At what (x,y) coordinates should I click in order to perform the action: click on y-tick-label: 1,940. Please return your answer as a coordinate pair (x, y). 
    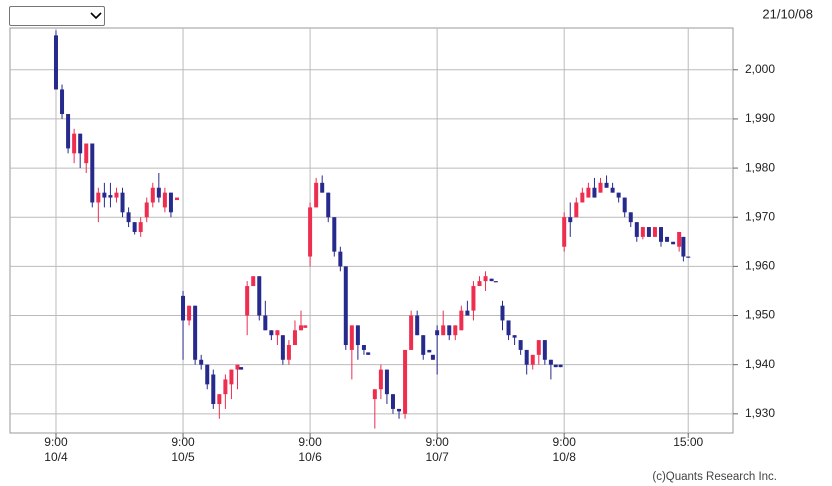
    Looking at the image, I should click on (760, 364).